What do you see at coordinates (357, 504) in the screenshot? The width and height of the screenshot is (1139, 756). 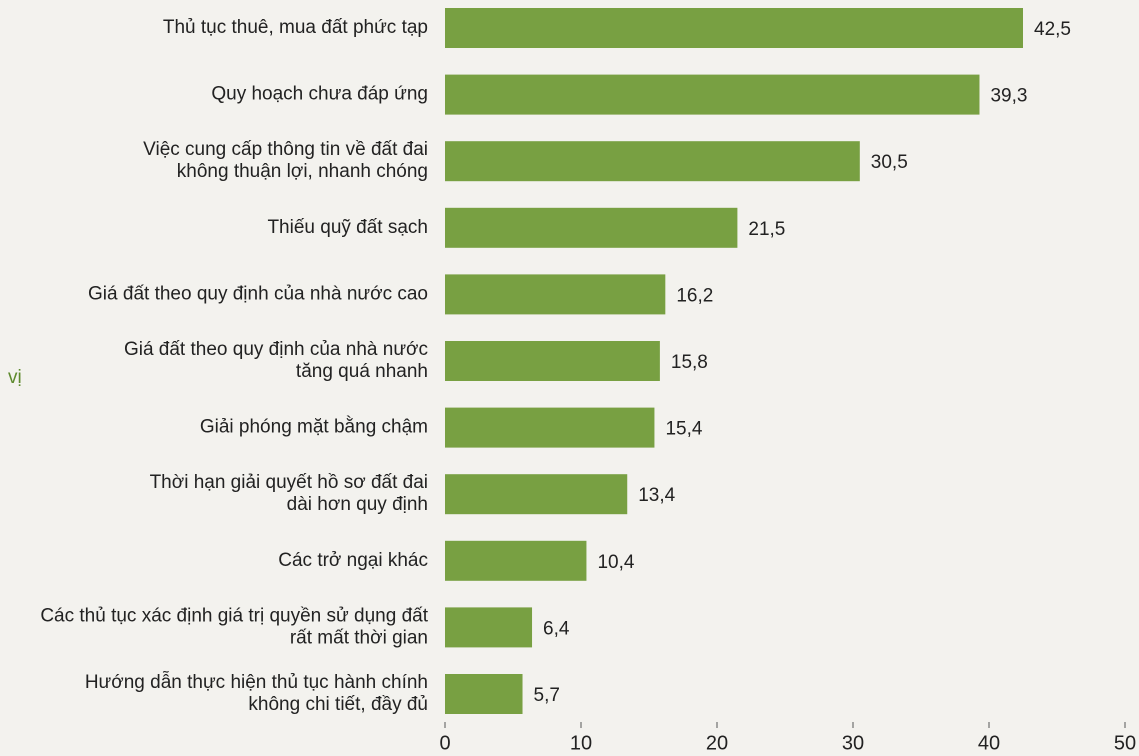 I see `label-line: dài hơn quy định` at bounding box center [357, 504].